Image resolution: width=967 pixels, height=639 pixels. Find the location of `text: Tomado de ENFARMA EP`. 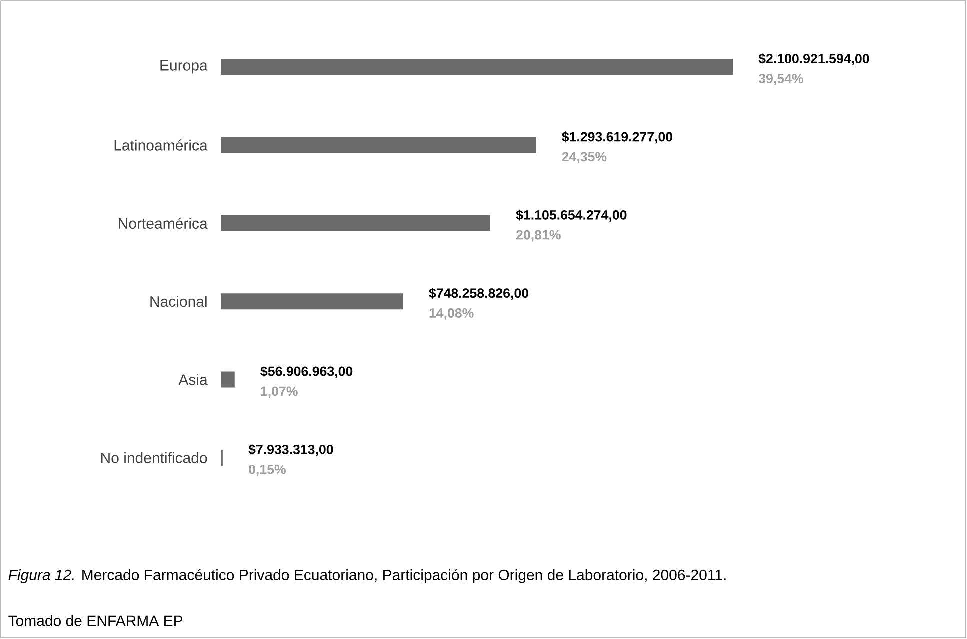

text: Tomado de ENFARMA EP is located at coordinates (95, 620).